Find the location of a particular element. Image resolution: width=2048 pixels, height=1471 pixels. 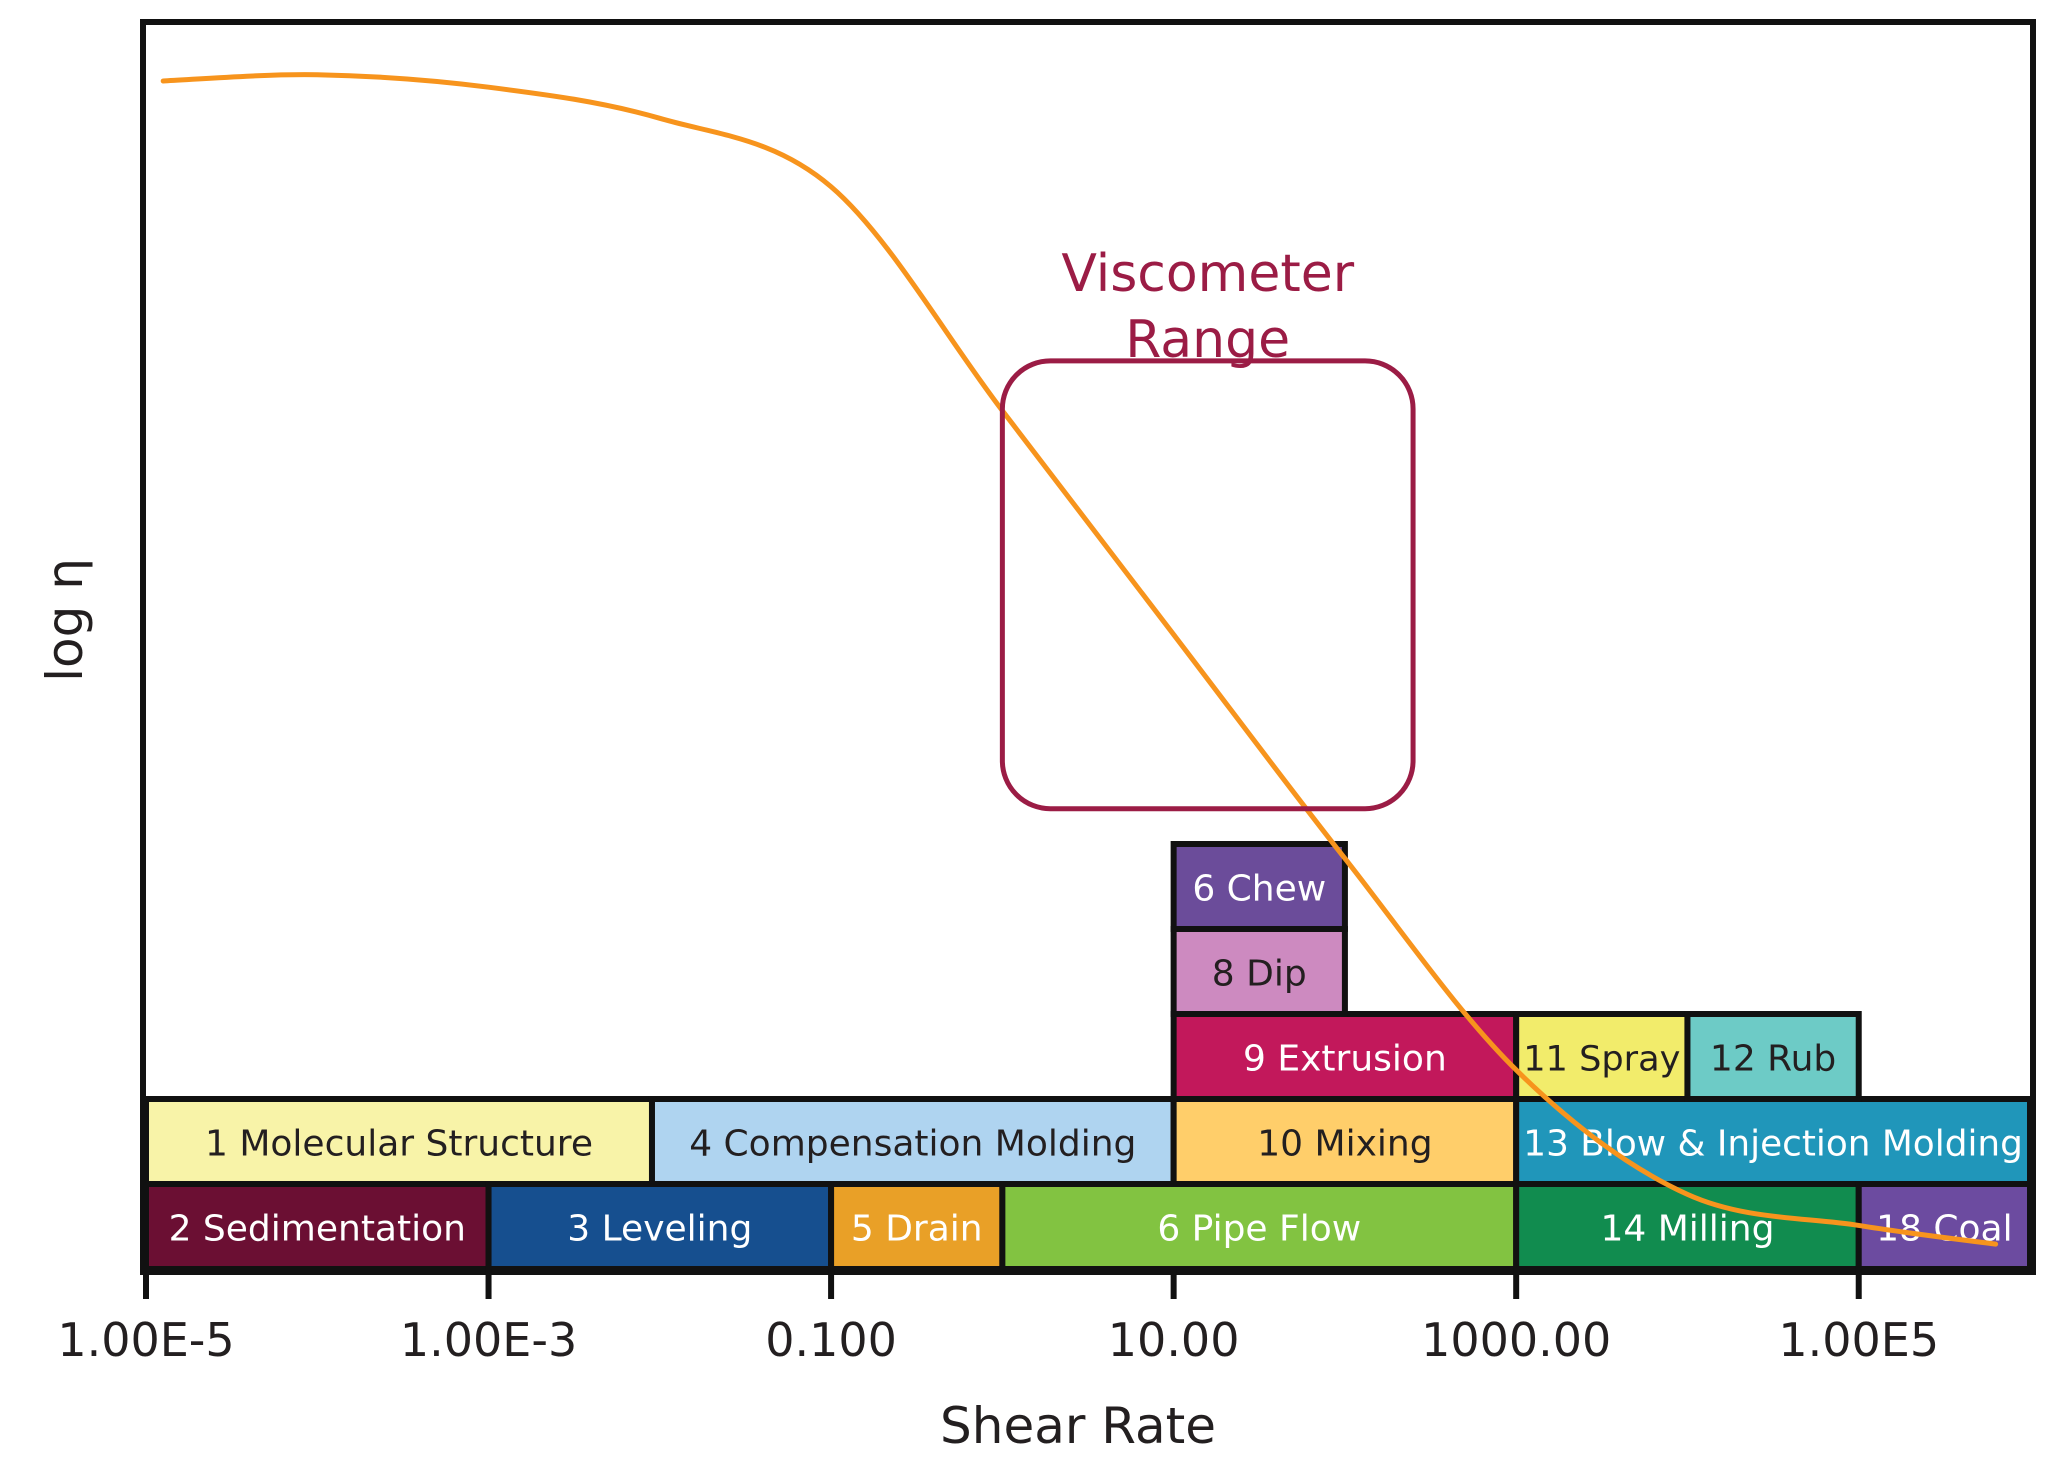

application-bar-6-pipe-flow: 6 Pipe Flow is located at coordinates (1259, 1226).